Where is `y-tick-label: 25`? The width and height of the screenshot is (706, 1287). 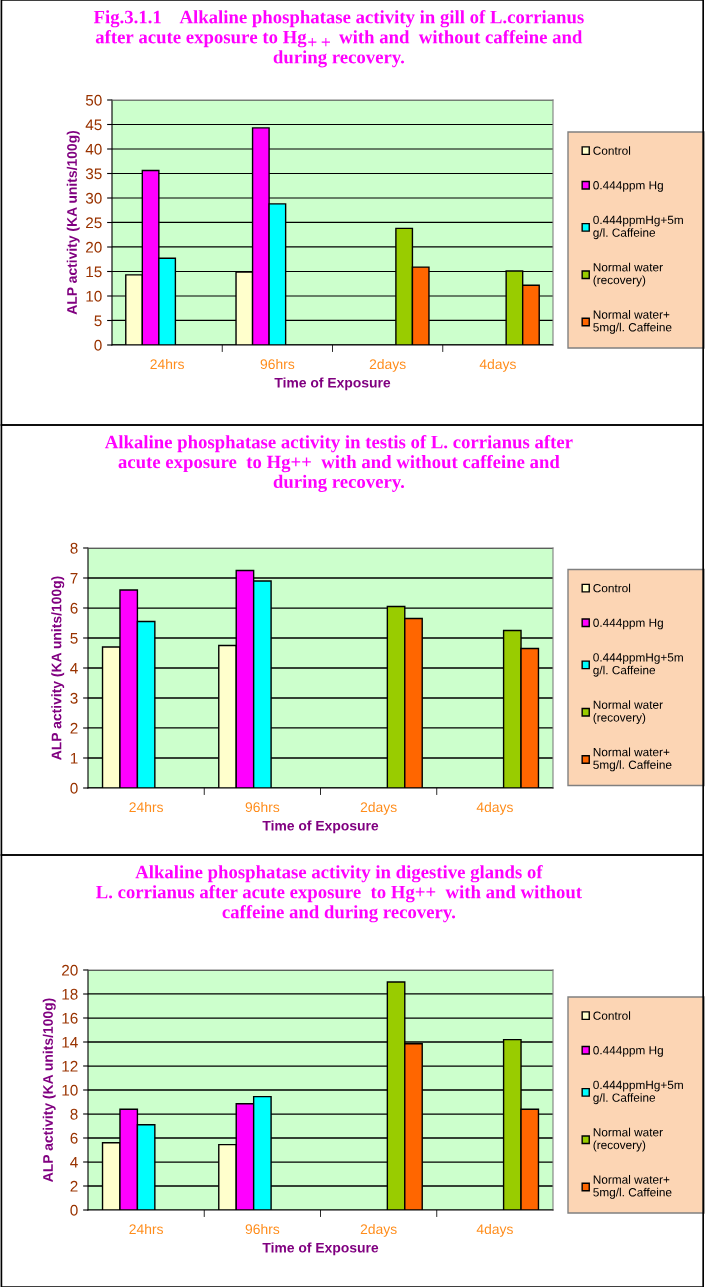
y-tick-label: 25 is located at coordinates (94, 223).